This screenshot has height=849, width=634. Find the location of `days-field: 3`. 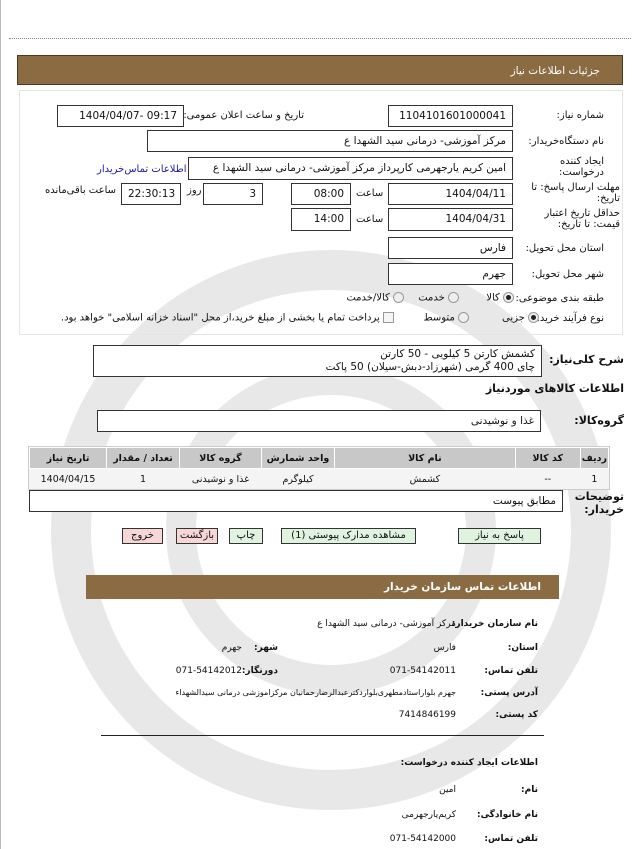

days-field: 3 is located at coordinates (233, 194).